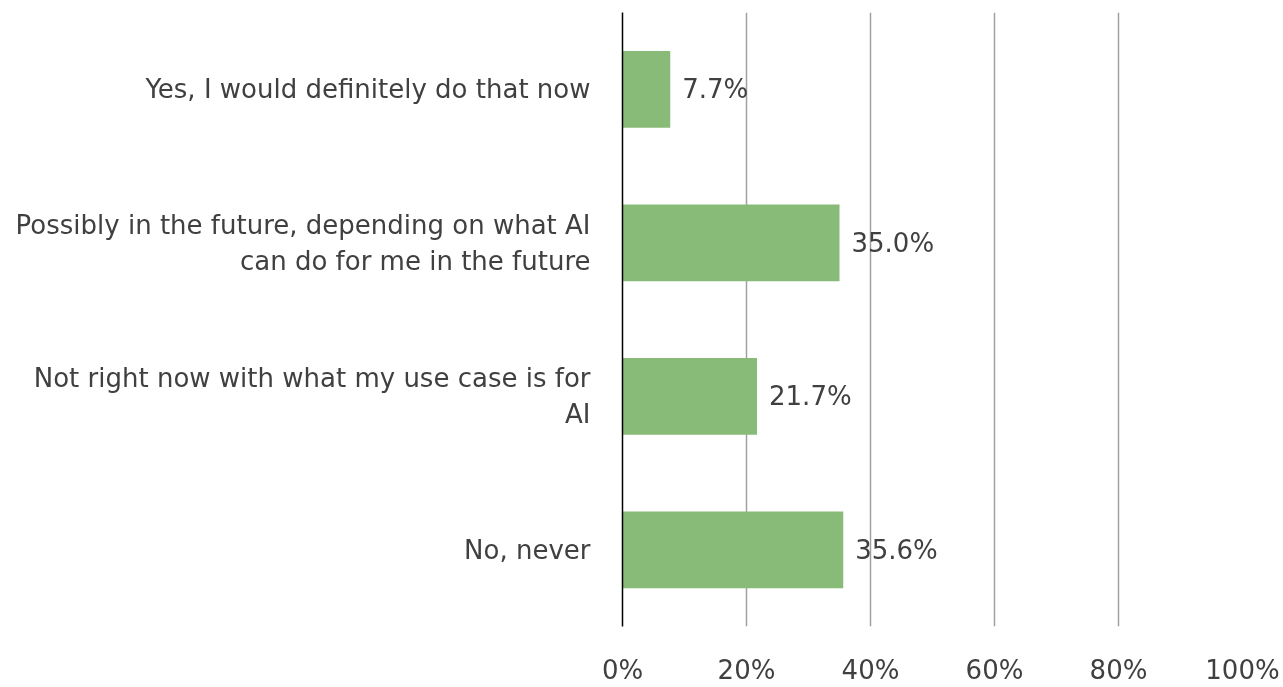 Image resolution: width=1283 pixels, height=687 pixels. What do you see at coordinates (994, 669) in the screenshot?
I see `x-tick-label: 60%` at bounding box center [994, 669].